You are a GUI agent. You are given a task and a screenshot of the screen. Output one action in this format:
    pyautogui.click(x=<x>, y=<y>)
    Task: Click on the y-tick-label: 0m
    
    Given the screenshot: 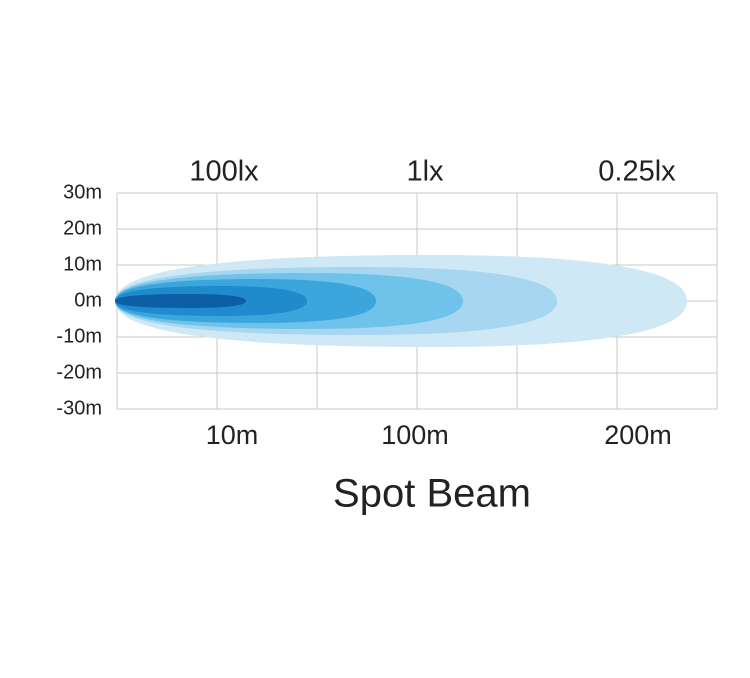 What is the action you would take?
    pyautogui.click(x=88, y=300)
    